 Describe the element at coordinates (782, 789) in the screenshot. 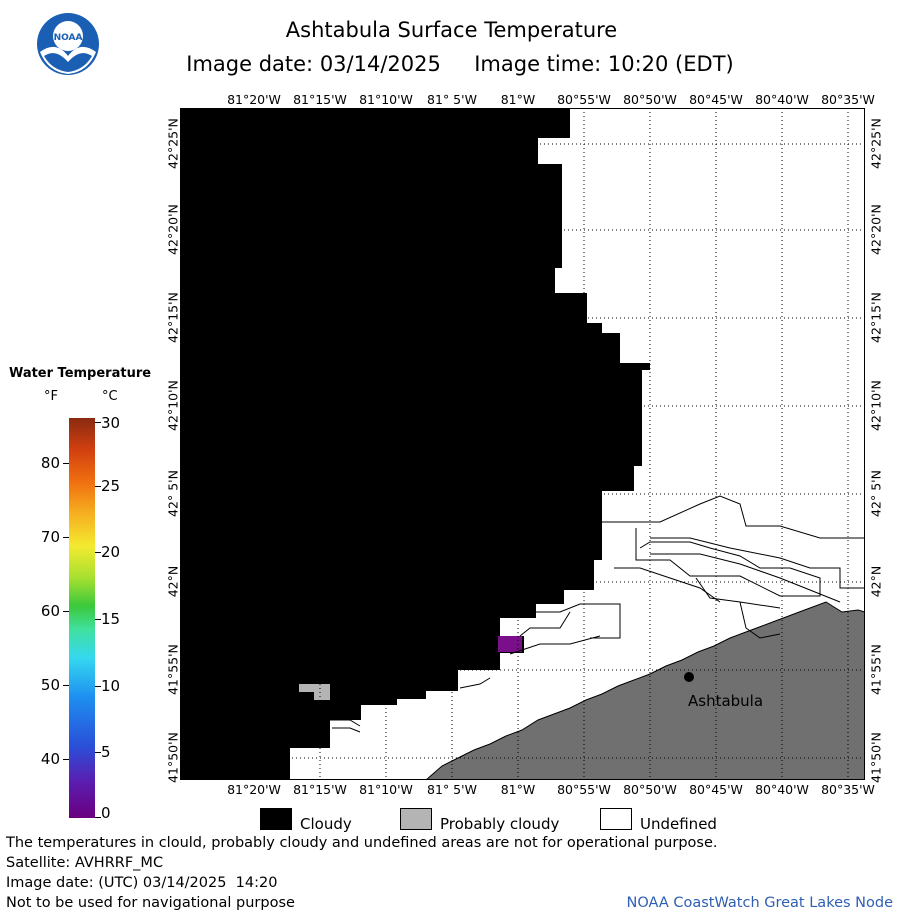

I see `lon-label-bottom: 80°40'W` at that location.